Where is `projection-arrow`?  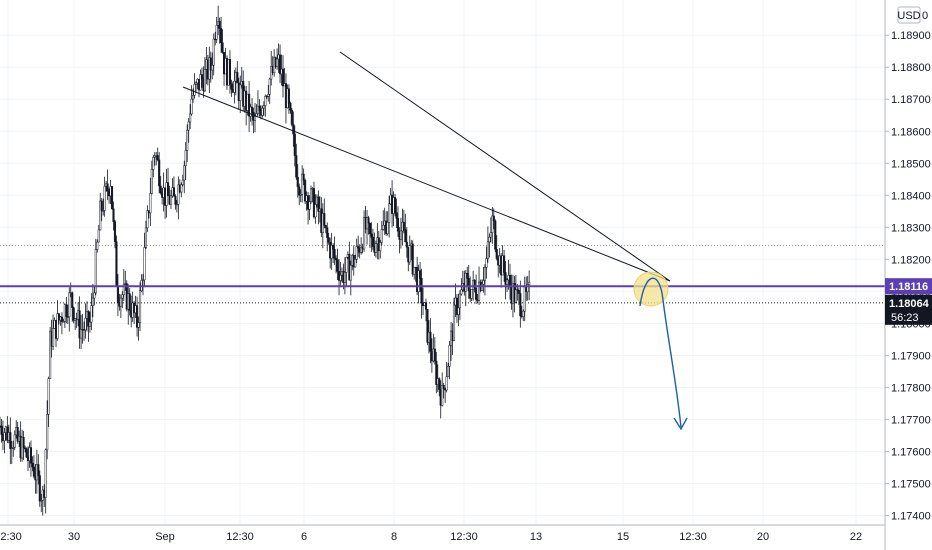 projection-arrow is located at coordinates (660, 351).